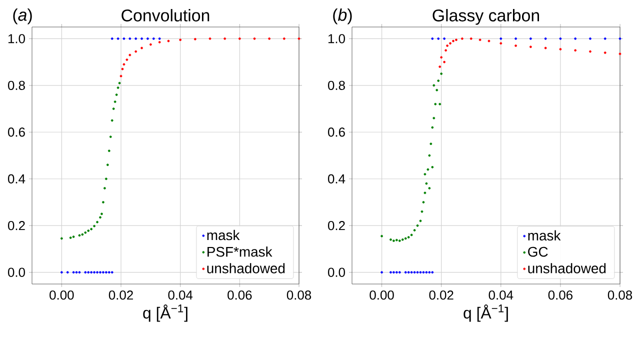 This screenshot has width=640, height=337. What do you see at coordinates (342, 16) in the screenshot?
I see `text: (b)` at bounding box center [342, 16].